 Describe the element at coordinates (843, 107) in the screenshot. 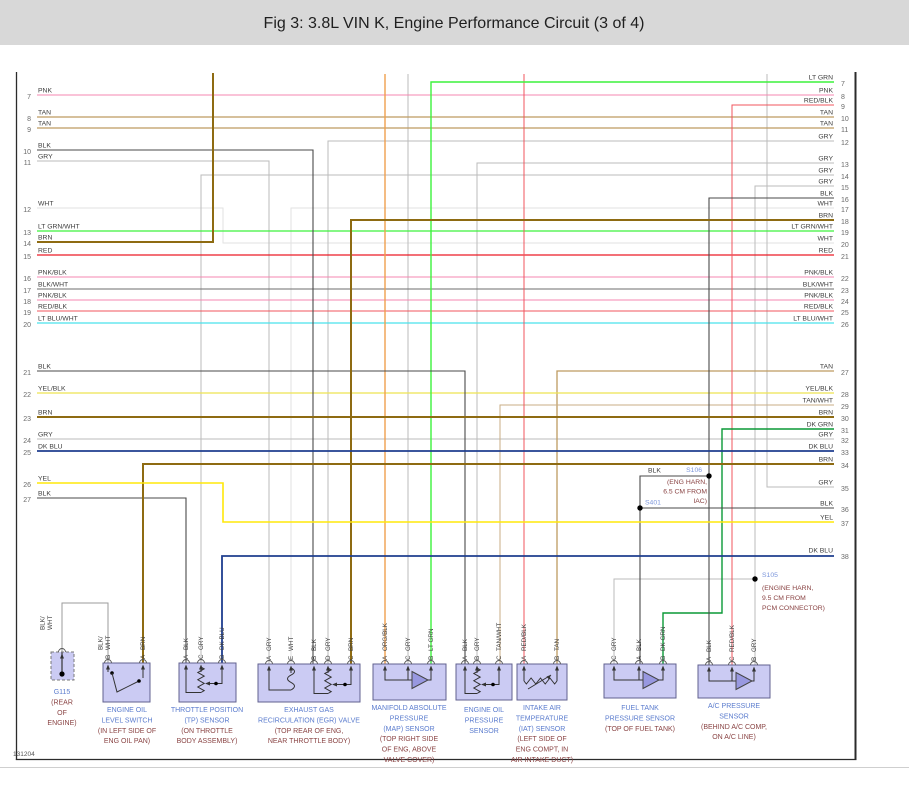

I see `right-row-number: 9` at that location.